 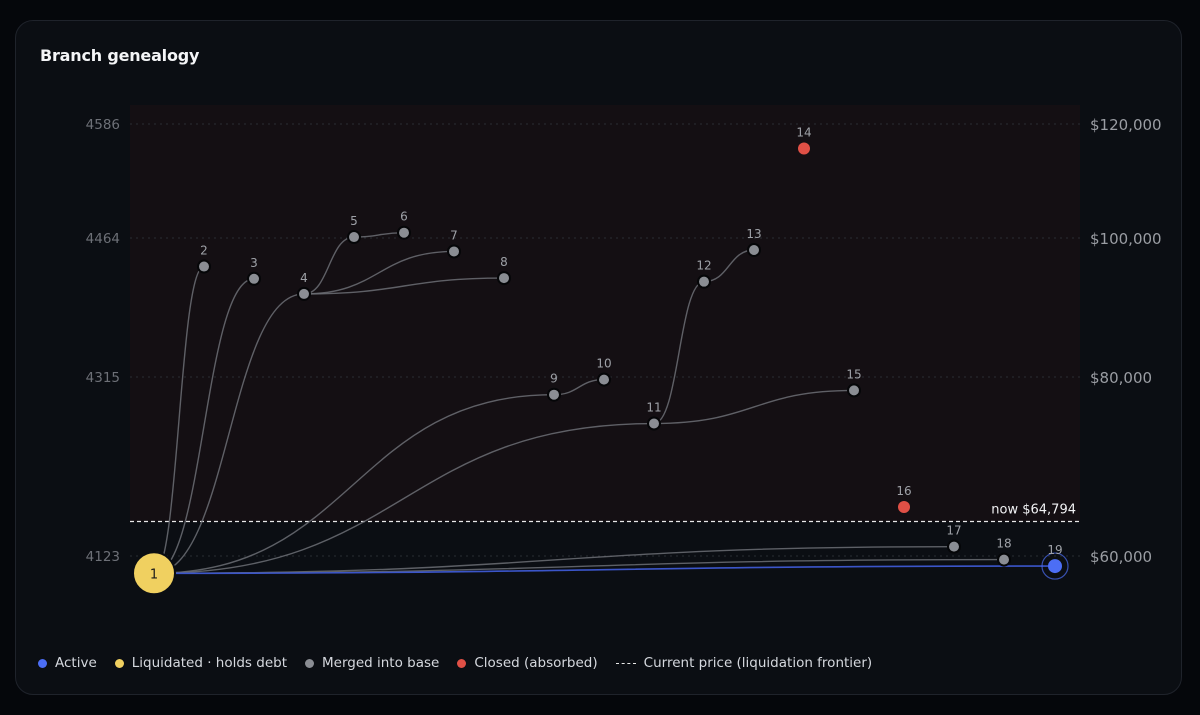 I want to click on node-label: 19, so click(x=1054, y=550).